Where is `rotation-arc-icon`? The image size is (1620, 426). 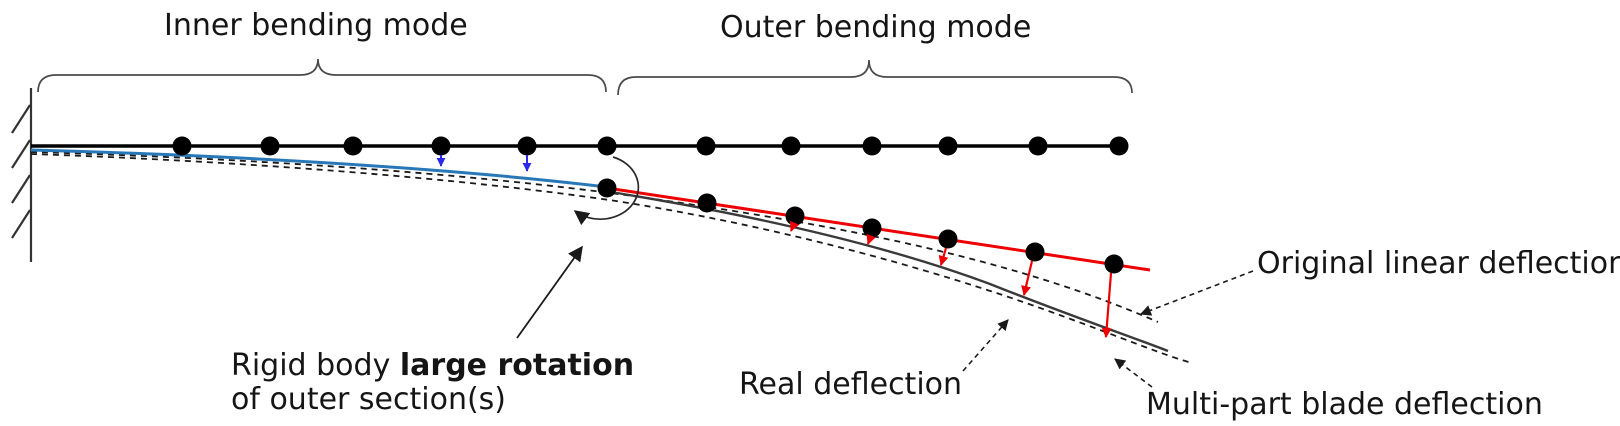
rotation-arc-icon is located at coordinates (606, 191).